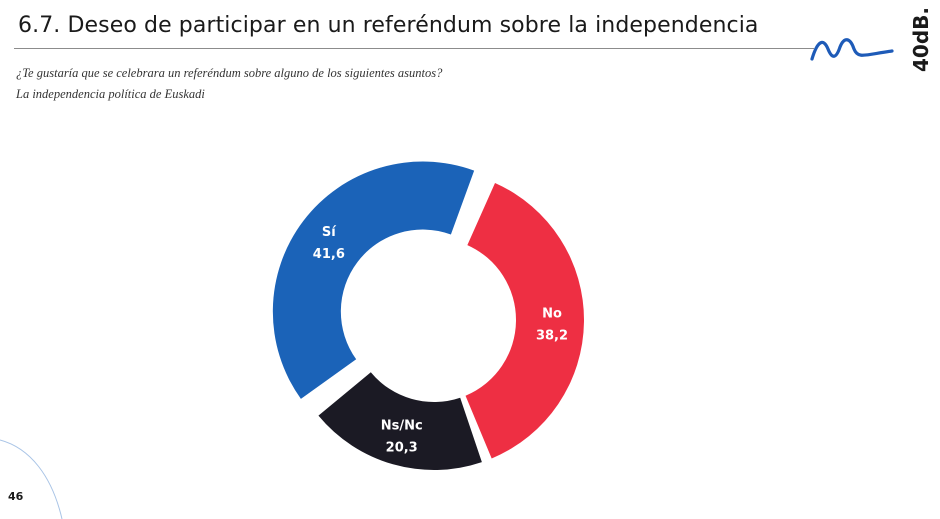 The image size is (940, 519). What do you see at coordinates (329, 232) in the screenshot?
I see `slice-category-label: Sí` at bounding box center [329, 232].